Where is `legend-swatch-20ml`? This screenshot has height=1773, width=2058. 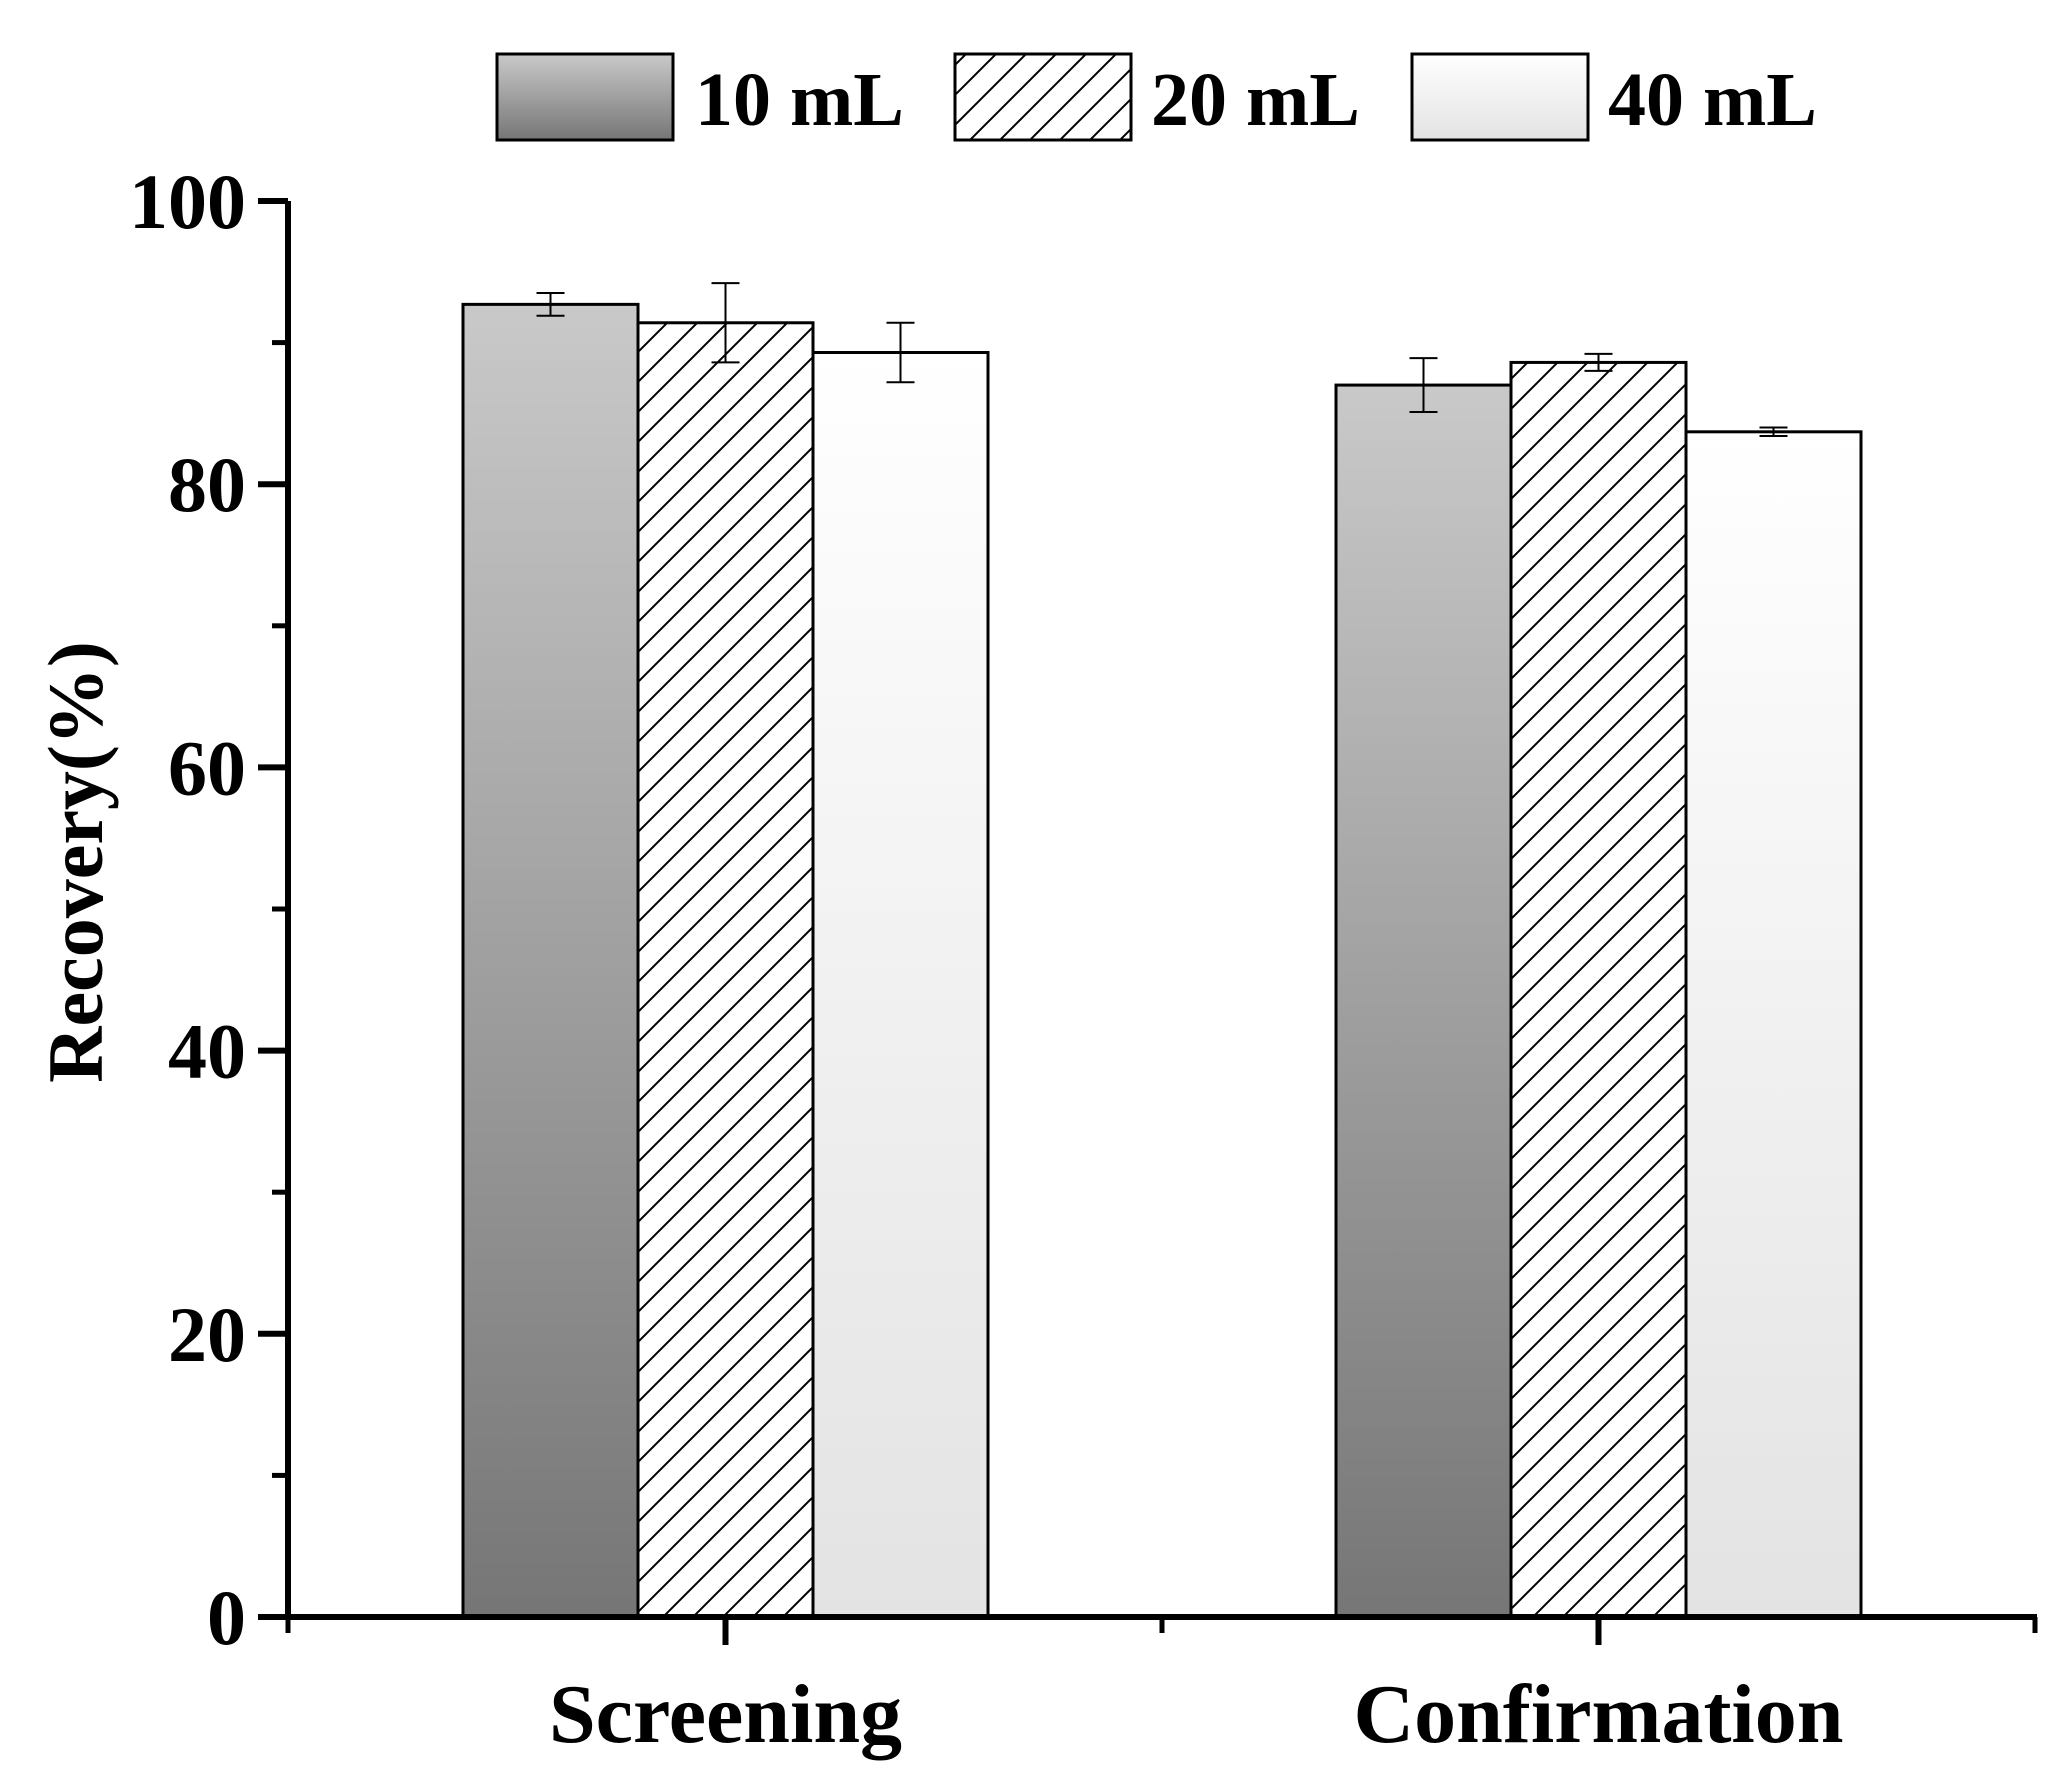 legend-swatch-20ml is located at coordinates (1043, 97).